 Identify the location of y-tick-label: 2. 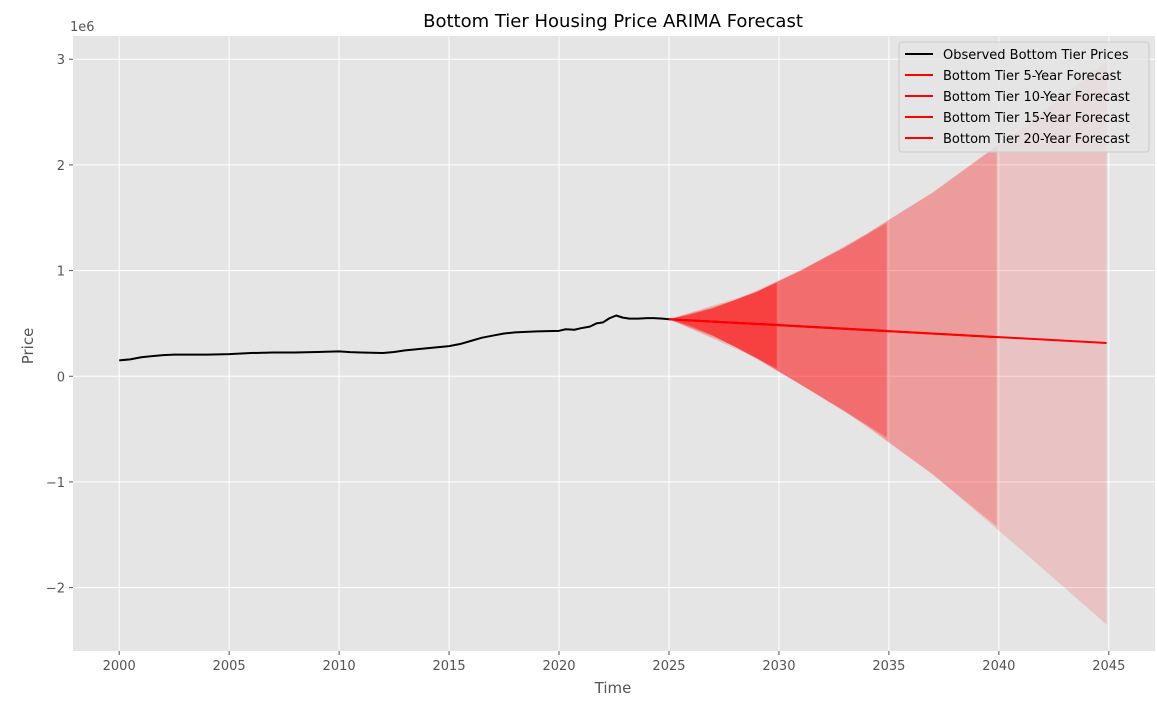
(61, 166).